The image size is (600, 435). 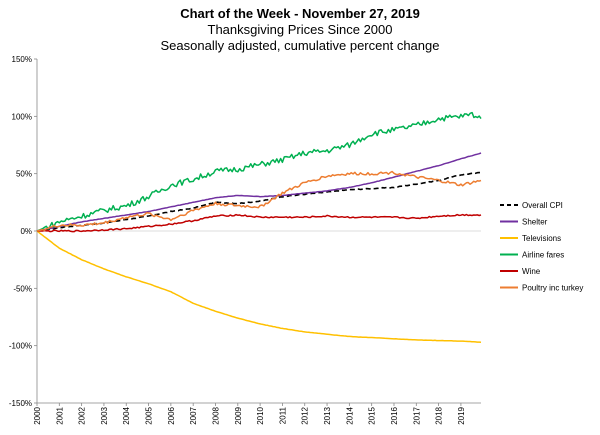 What do you see at coordinates (305, 415) in the screenshot?
I see `x-tick-label: 2012` at bounding box center [305, 415].